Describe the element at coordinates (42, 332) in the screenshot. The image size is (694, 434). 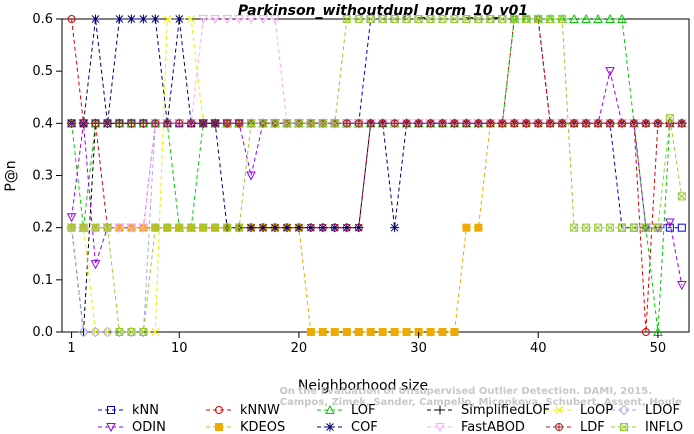
I see `y-tick-label: 0.0` at that location.